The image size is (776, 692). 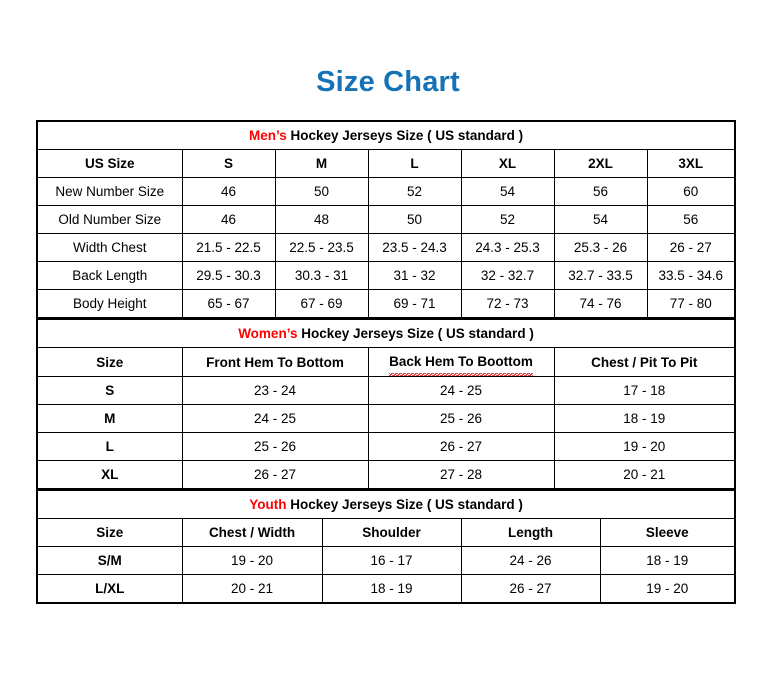 What do you see at coordinates (414, 247) in the screenshot?
I see `mens-cell-2-2: 23.5 - 24.3` at bounding box center [414, 247].